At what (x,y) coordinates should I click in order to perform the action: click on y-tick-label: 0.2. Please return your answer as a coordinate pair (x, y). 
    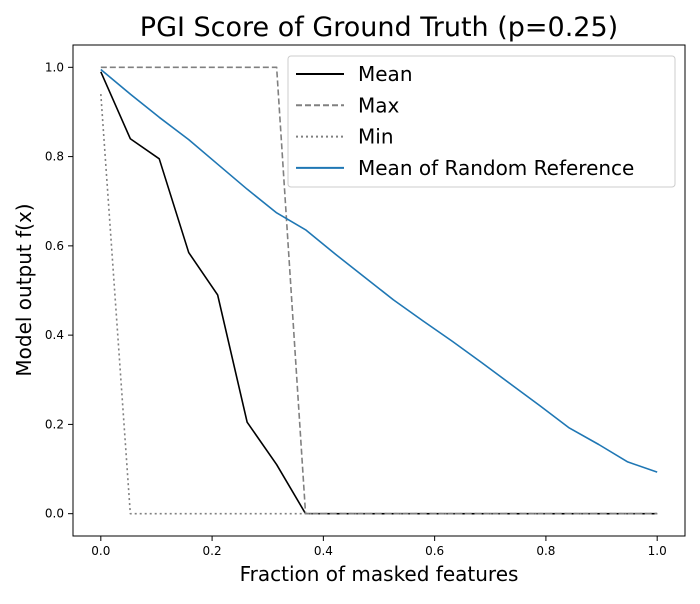
    Looking at the image, I should click on (54, 424).